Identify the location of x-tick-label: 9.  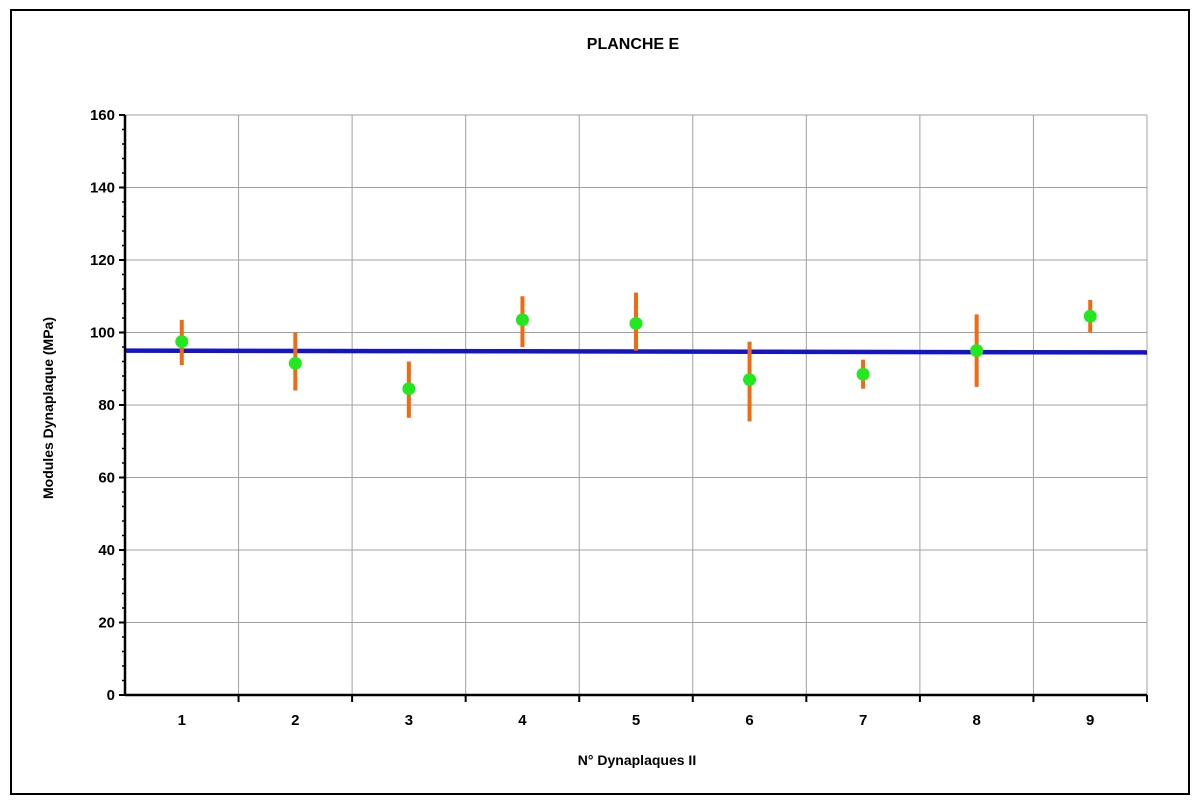
(1090, 720).